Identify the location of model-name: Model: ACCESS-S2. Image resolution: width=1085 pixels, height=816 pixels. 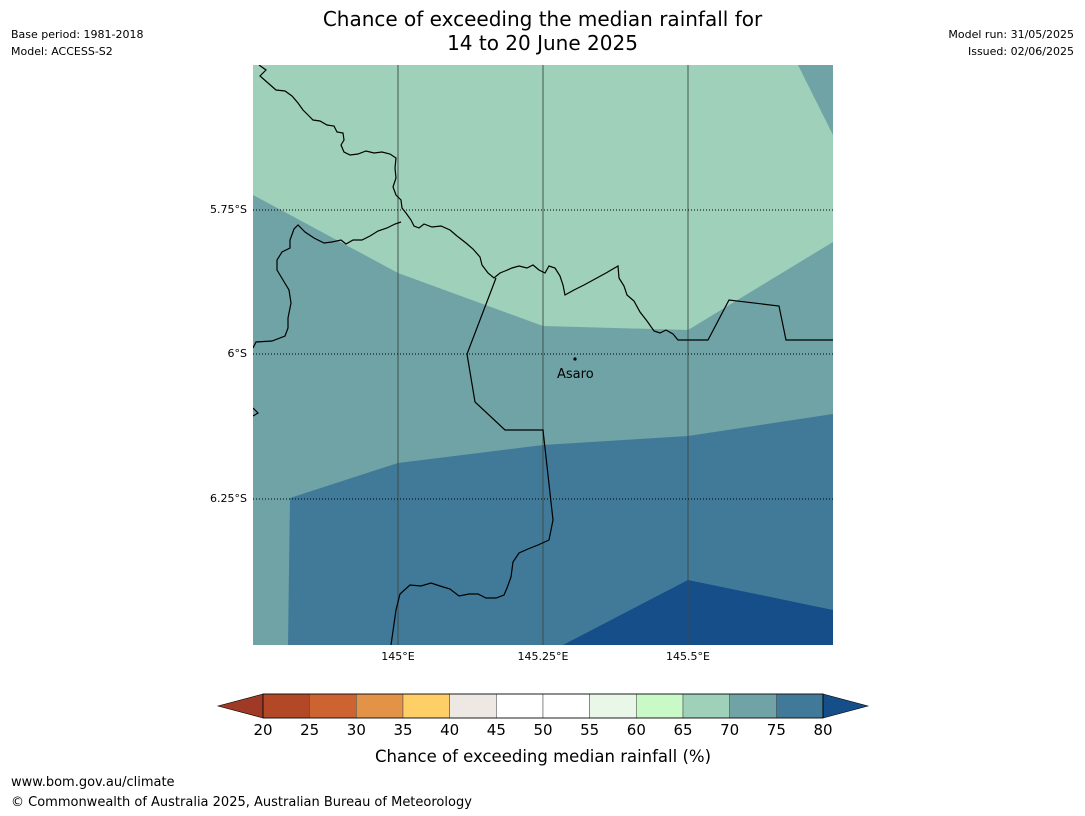
(62, 51).